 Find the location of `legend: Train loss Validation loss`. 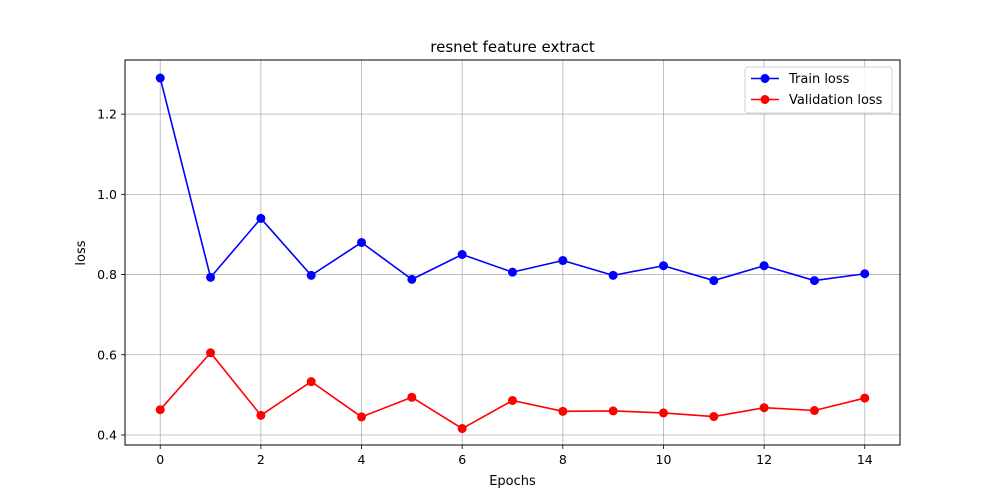

legend: Train loss Validation loss is located at coordinates (818, 90).